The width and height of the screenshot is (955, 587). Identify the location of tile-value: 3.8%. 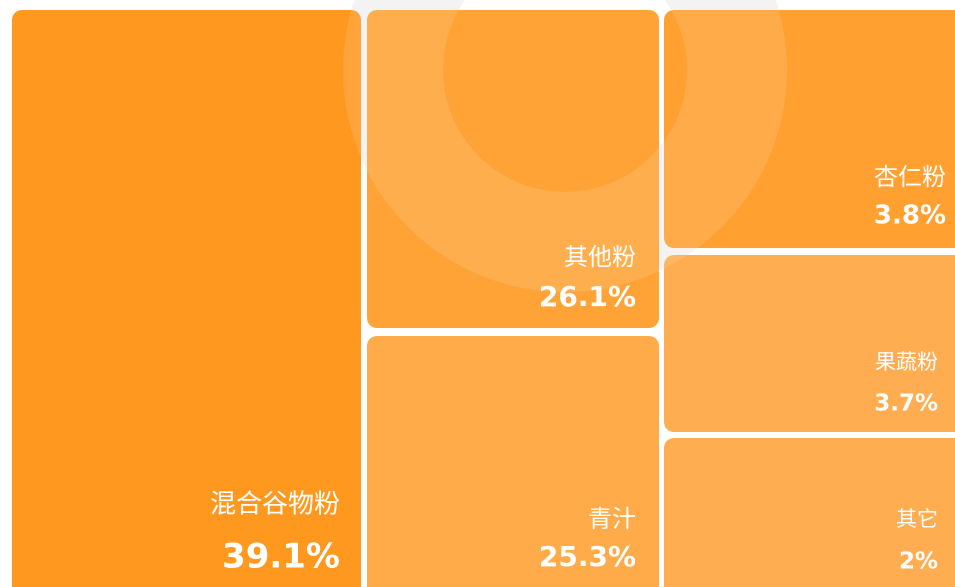
(910, 216).